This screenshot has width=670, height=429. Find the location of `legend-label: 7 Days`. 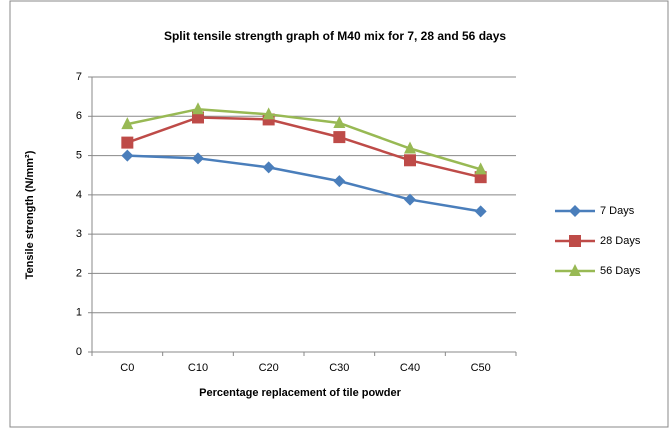

legend-label: 7 Days is located at coordinates (617, 211).